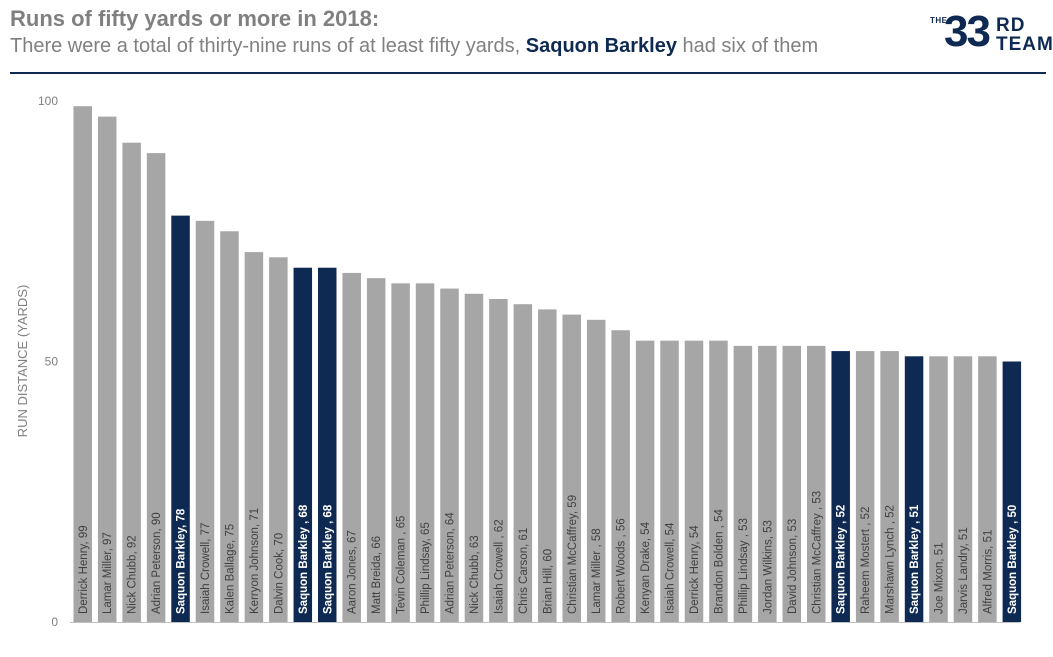 The height and width of the screenshot is (657, 1053). Describe the element at coordinates (988, 572) in the screenshot. I see `bar-label: Alfred Morris, 51` at that location.